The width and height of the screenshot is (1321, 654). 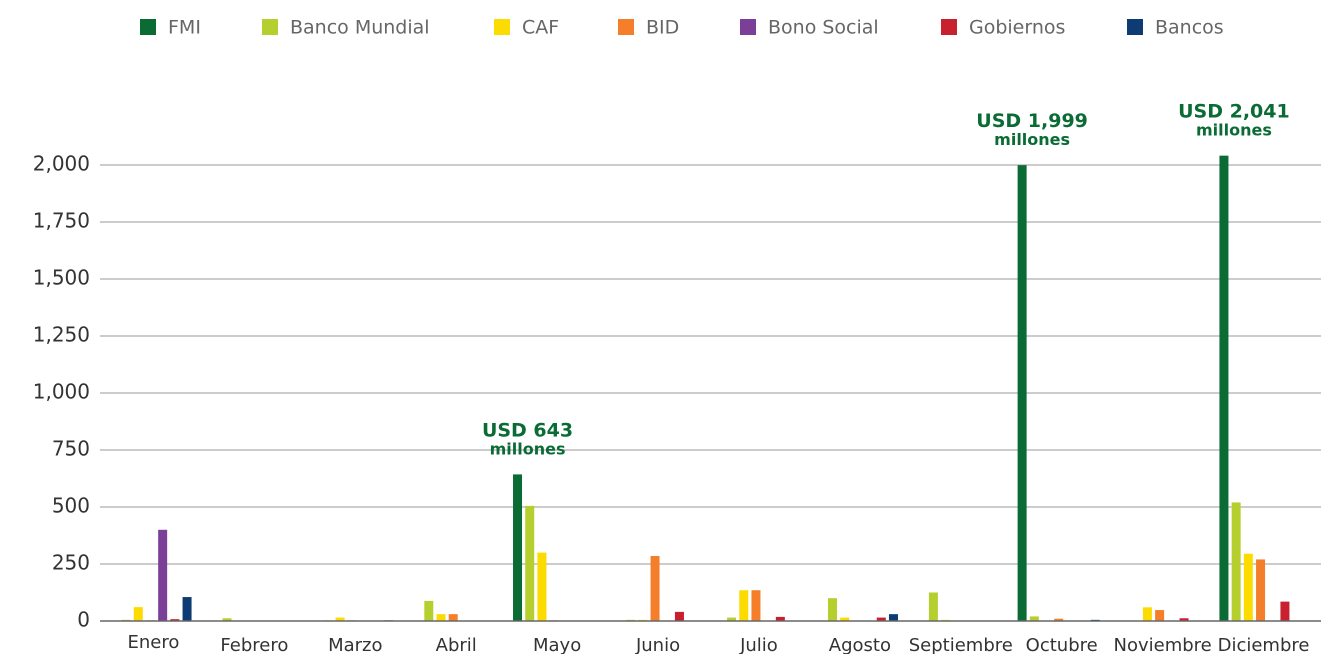 What do you see at coordinates (71, 563) in the screenshot?
I see `y-tick-label: 250` at bounding box center [71, 563].